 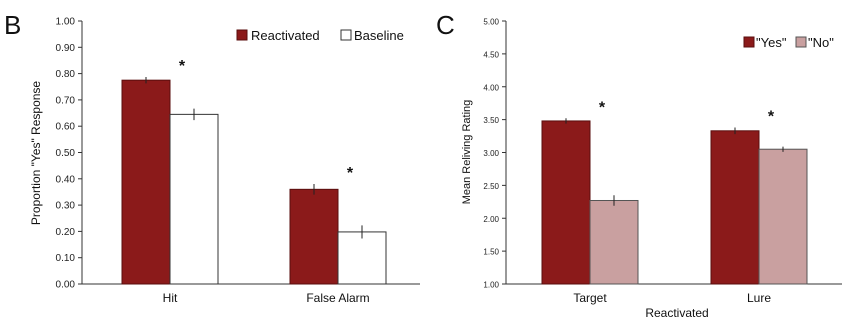 I want to click on legend-swatch-yes, so click(x=749, y=42).